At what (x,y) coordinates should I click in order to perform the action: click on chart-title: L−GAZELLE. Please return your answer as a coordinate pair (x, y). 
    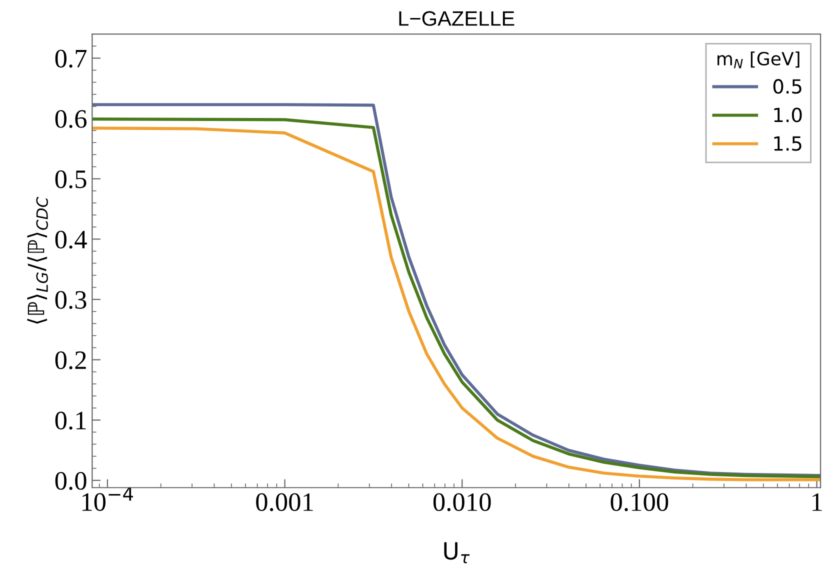
    Looking at the image, I should click on (456, 18).